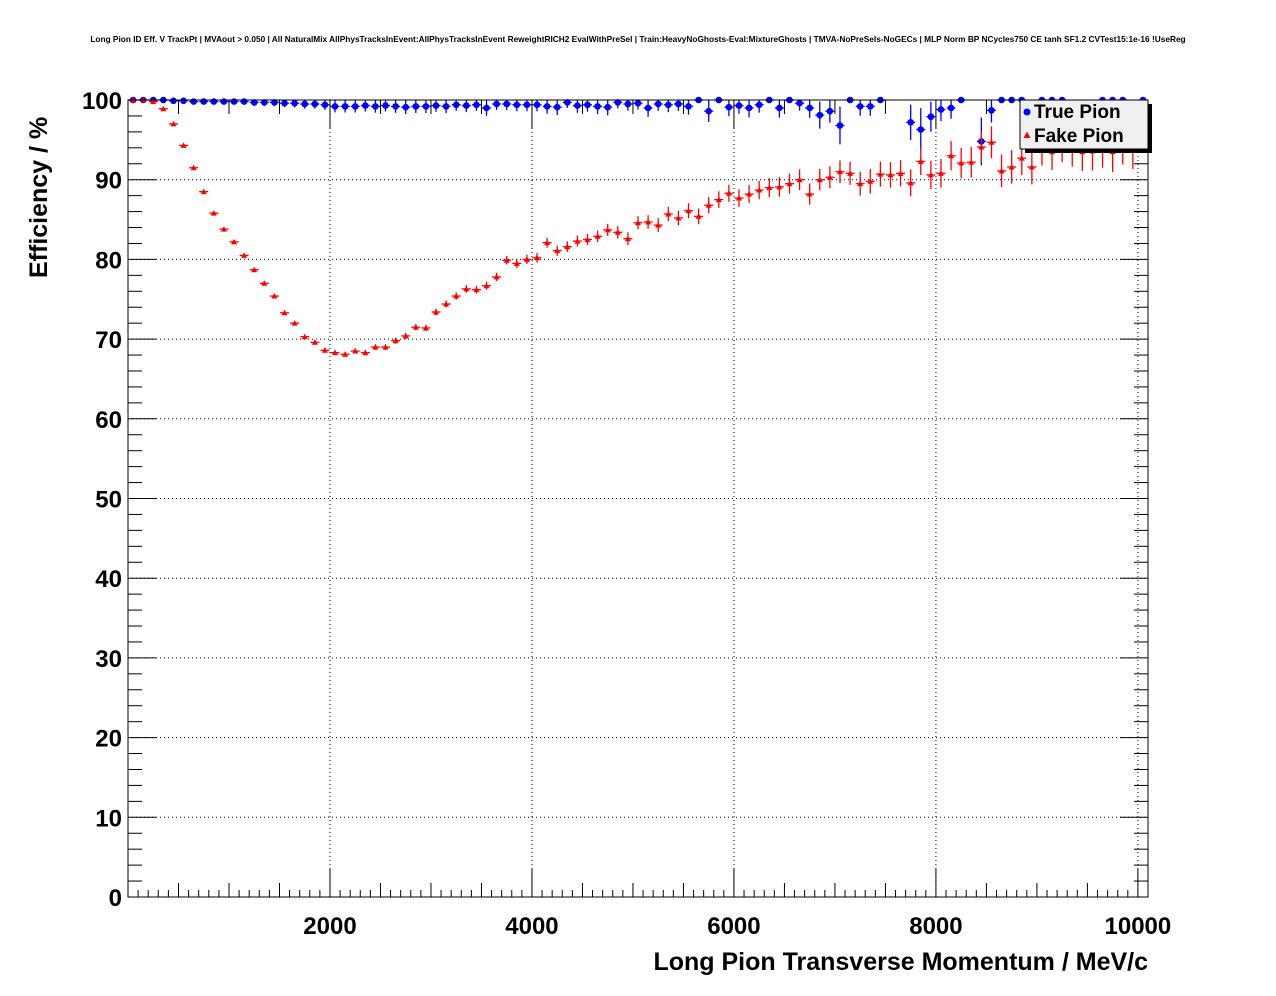  What do you see at coordinates (108, 818) in the screenshot?
I see `y-tick-label: 10` at bounding box center [108, 818].